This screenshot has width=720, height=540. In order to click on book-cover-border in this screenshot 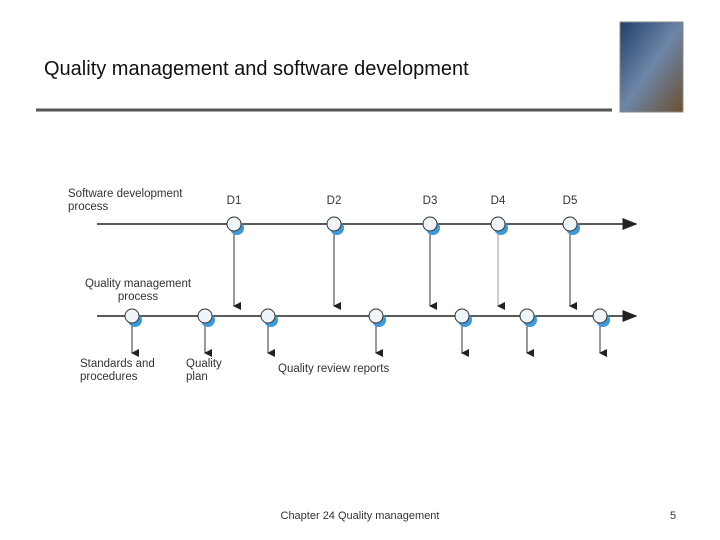, I will do `click(651, 67)`.